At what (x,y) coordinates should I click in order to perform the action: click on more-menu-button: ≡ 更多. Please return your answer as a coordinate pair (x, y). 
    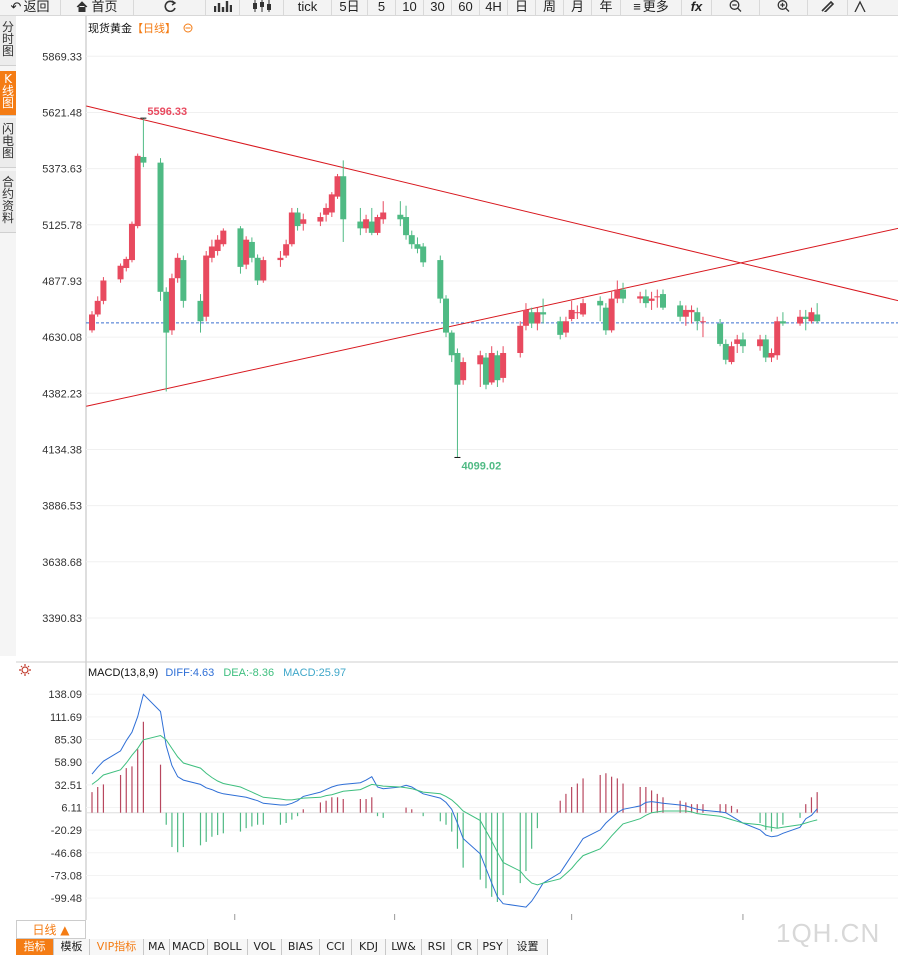
    Looking at the image, I should click on (651, 7).